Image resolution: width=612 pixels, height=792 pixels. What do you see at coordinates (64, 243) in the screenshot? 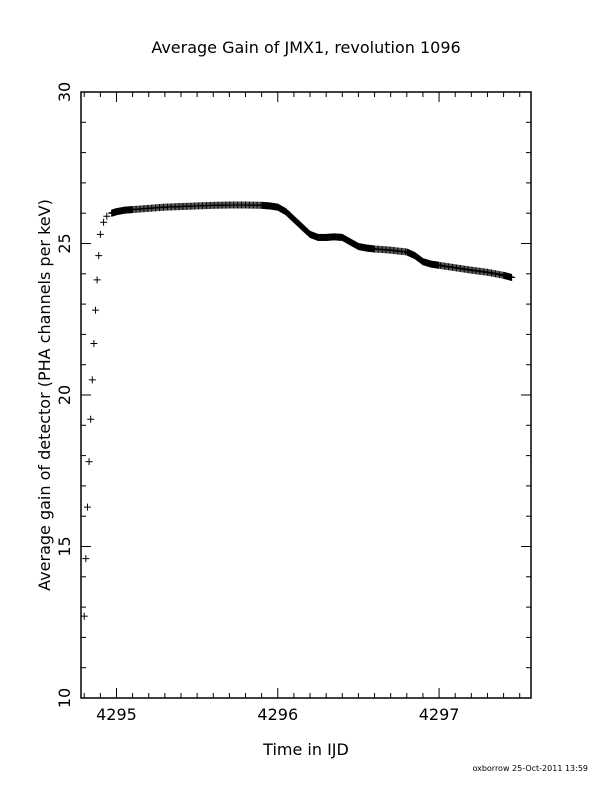
I see `y-tick-label: 25` at bounding box center [64, 243].